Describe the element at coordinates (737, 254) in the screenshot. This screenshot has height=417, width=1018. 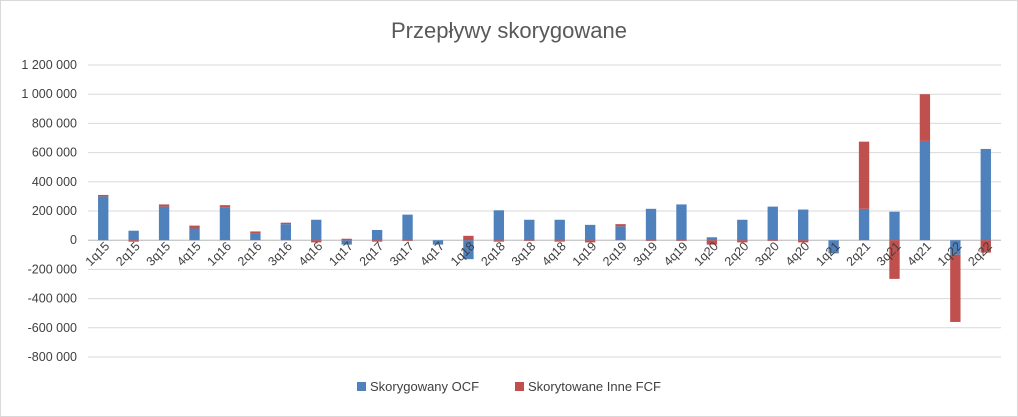
I see `x-tick-label: 2q20` at that location.